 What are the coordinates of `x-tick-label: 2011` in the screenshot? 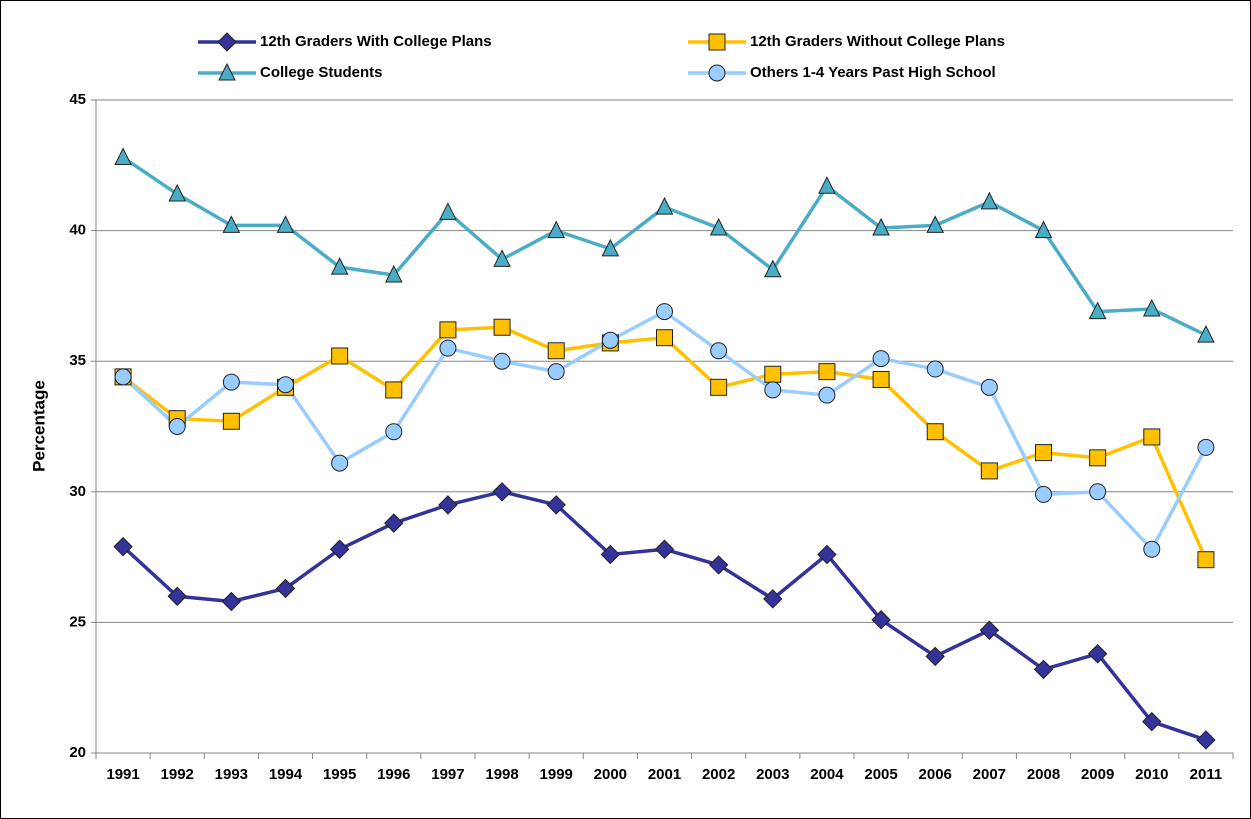 It's located at (1206, 774).